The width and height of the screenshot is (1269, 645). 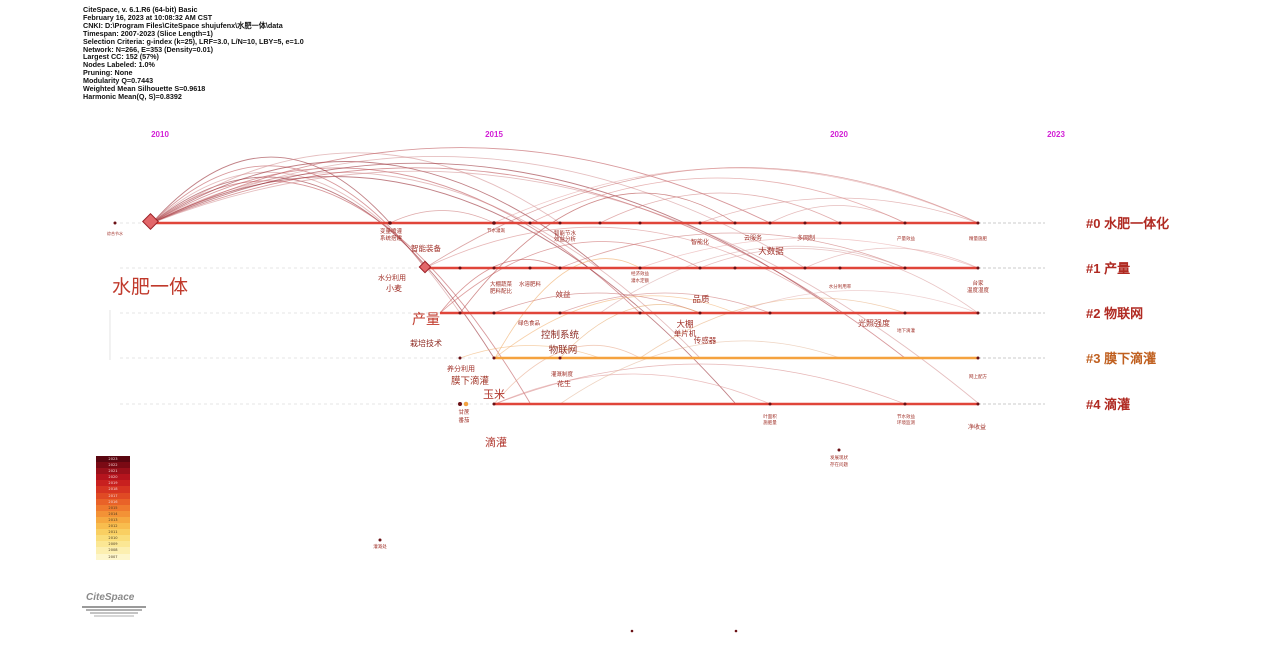 I want to click on keyword-label: 经济效益, so click(x=640, y=273).